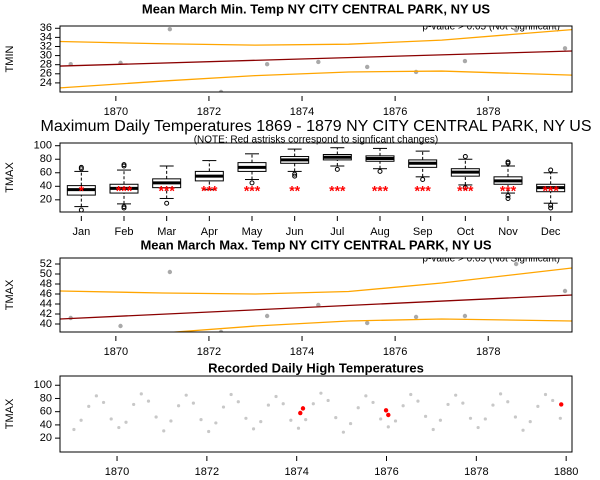 This screenshot has height=480, width=600. What do you see at coordinates (46, 83) in the screenshot?
I see `y-tick-label: 24` at bounding box center [46, 83].